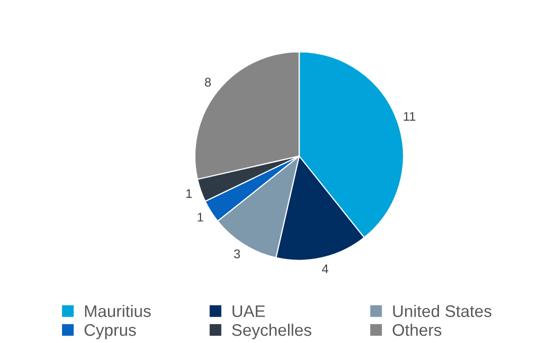 This screenshot has height=343, width=554. What do you see at coordinates (442, 311) in the screenshot?
I see `legend-label: United States` at bounding box center [442, 311].